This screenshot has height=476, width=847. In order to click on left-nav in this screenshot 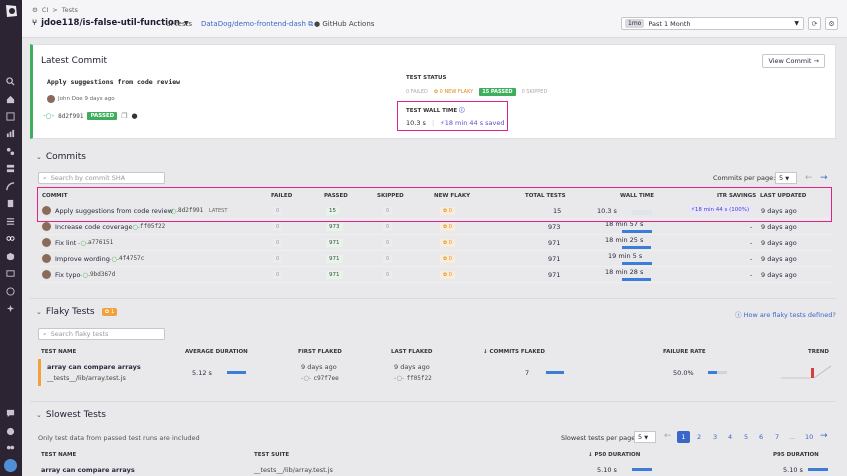, I will do `click(11, 238)`.